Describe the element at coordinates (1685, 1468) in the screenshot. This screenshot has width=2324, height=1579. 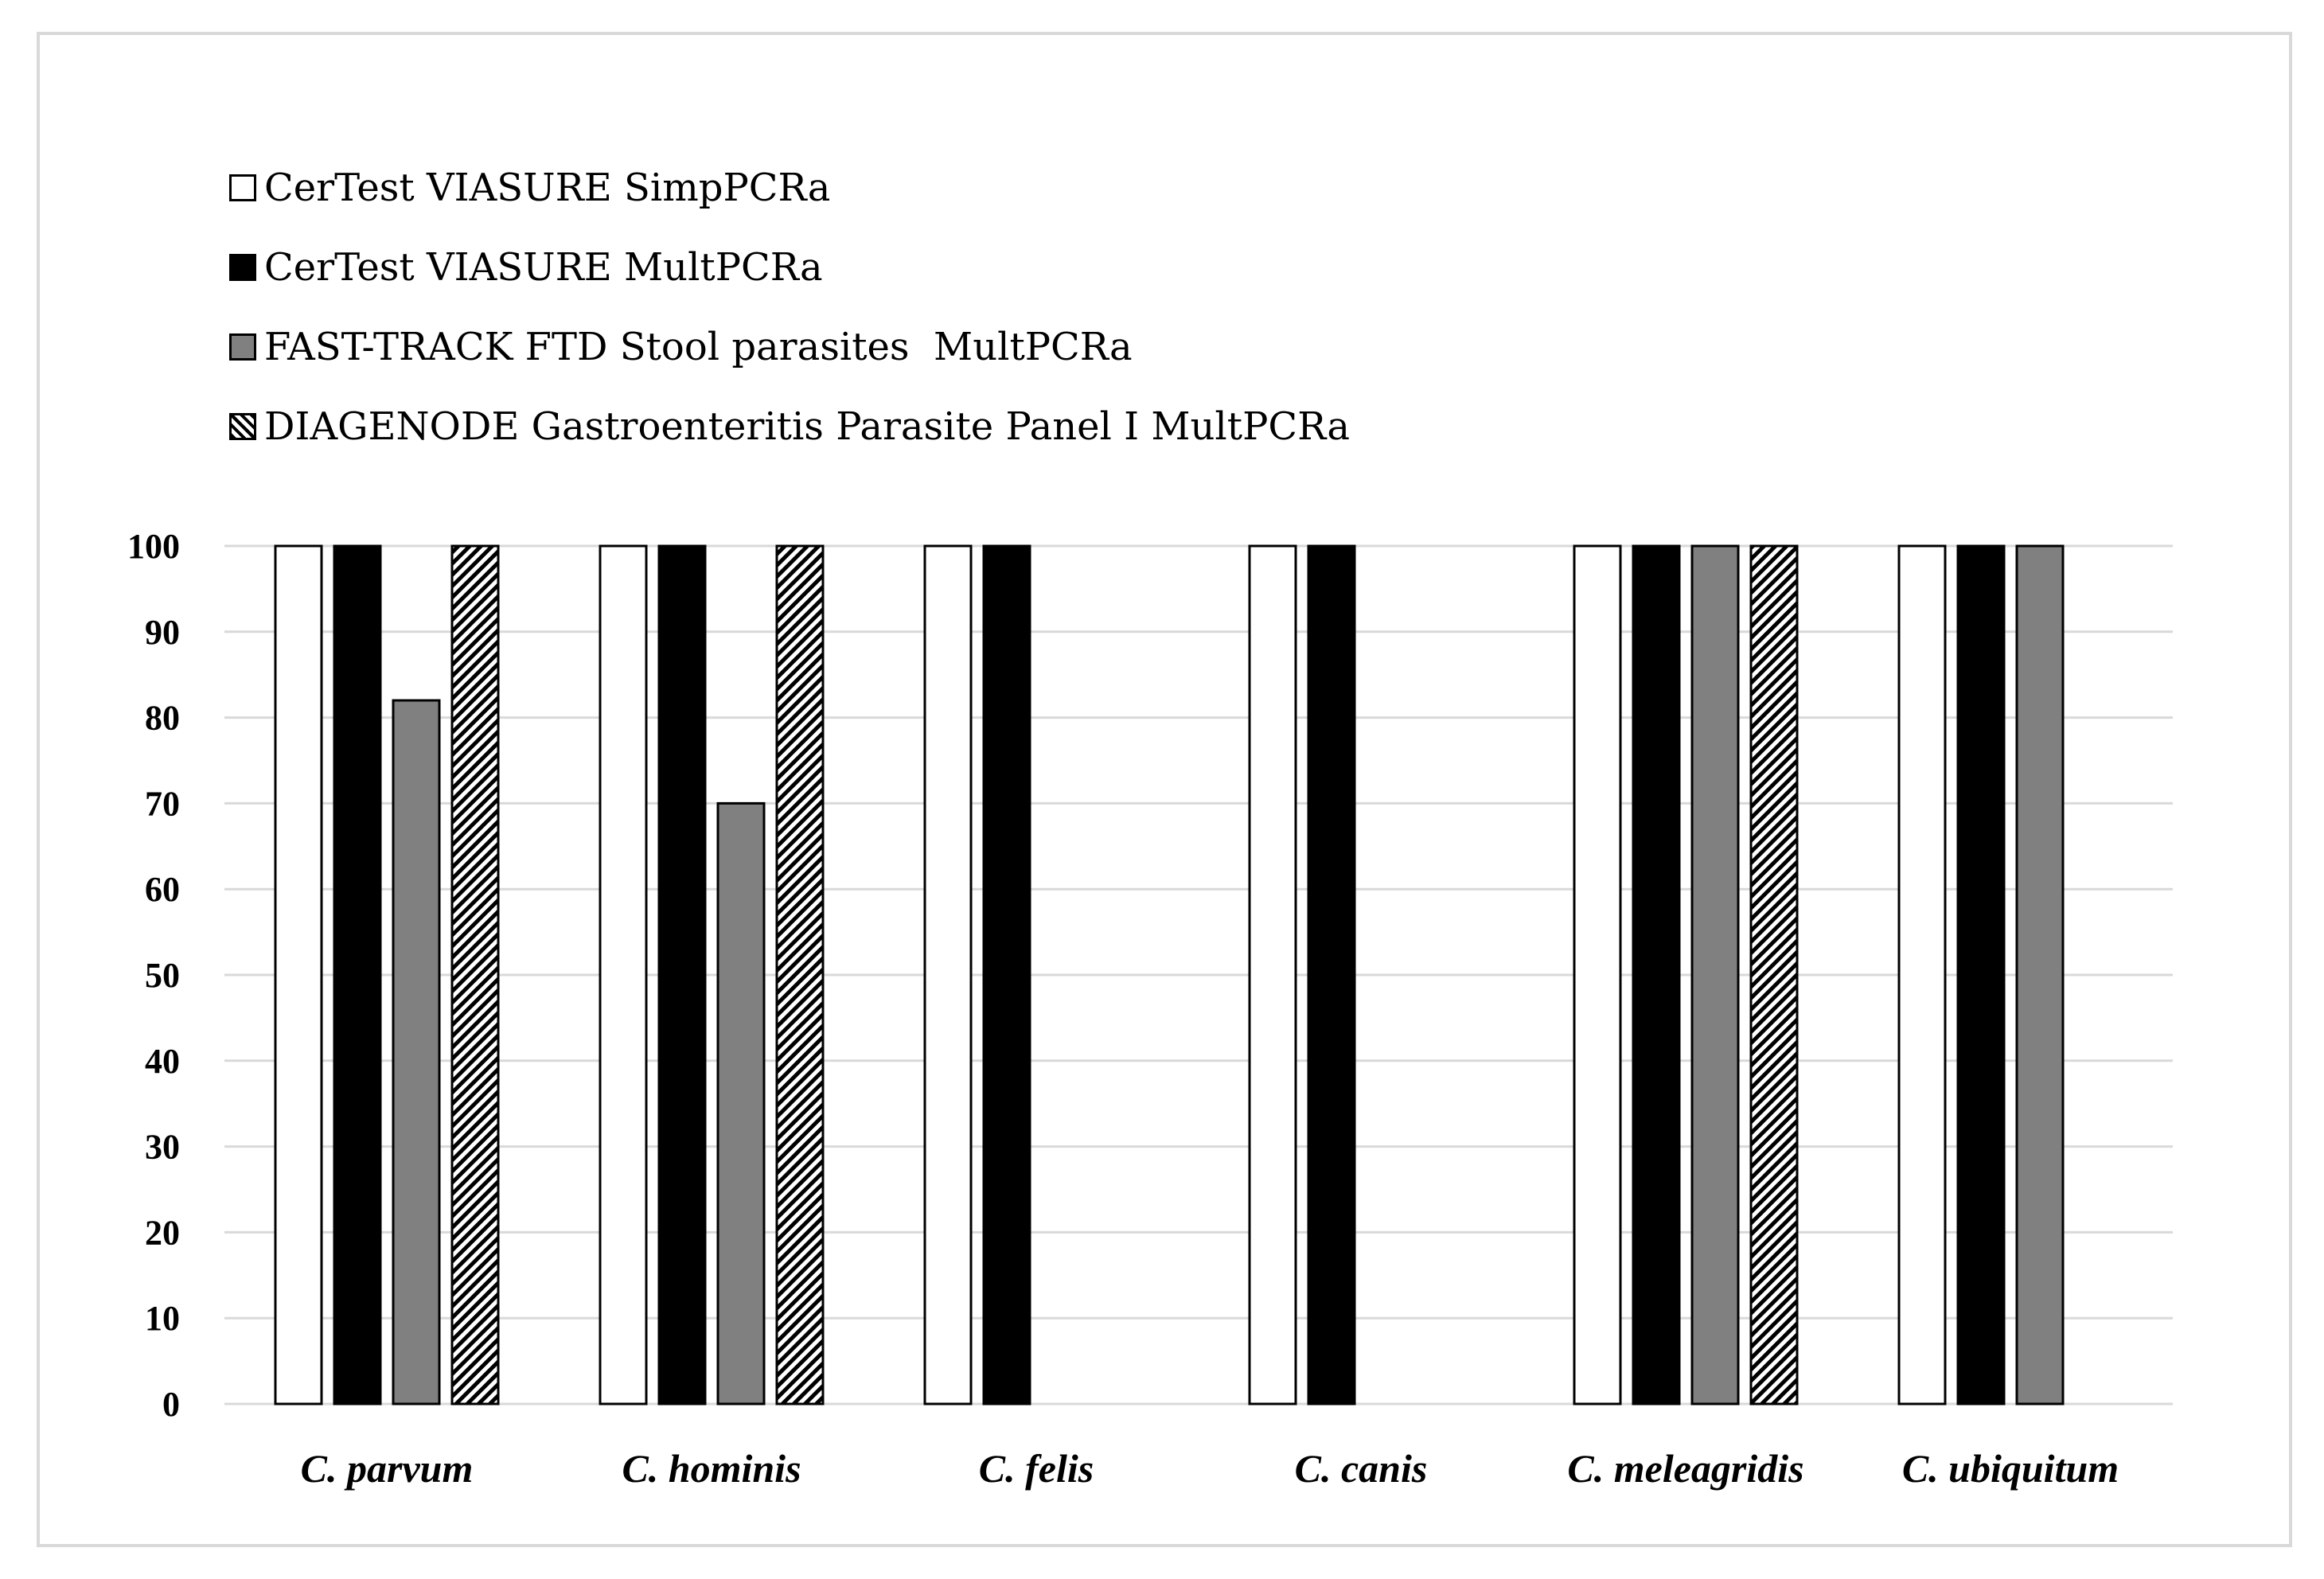
I see `x-category-label: C. meleagridis` at that location.